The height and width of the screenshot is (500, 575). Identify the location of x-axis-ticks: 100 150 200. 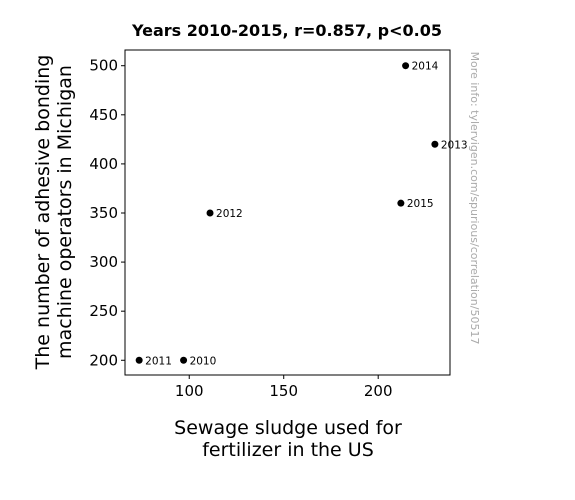
(284, 387).